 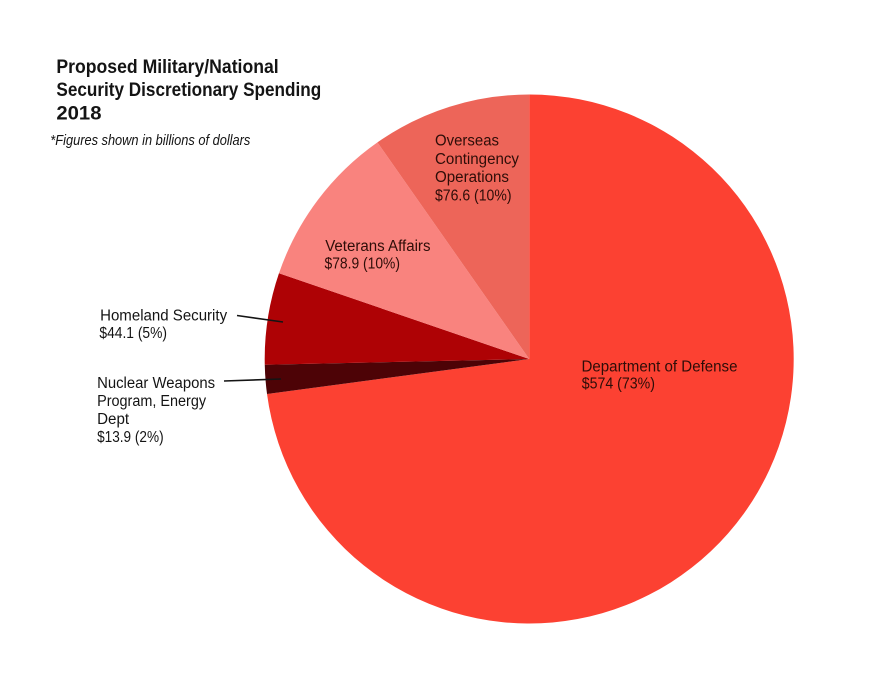 What do you see at coordinates (167, 67) in the screenshot?
I see `svg-text: Proposed Military/National` at bounding box center [167, 67].